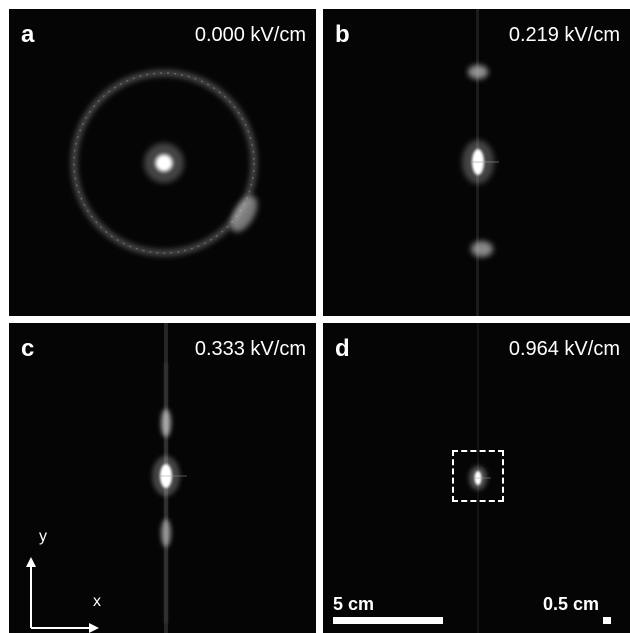  Describe the element at coordinates (244, 214) in the screenshot. I see `ring-bright-spot` at that location.